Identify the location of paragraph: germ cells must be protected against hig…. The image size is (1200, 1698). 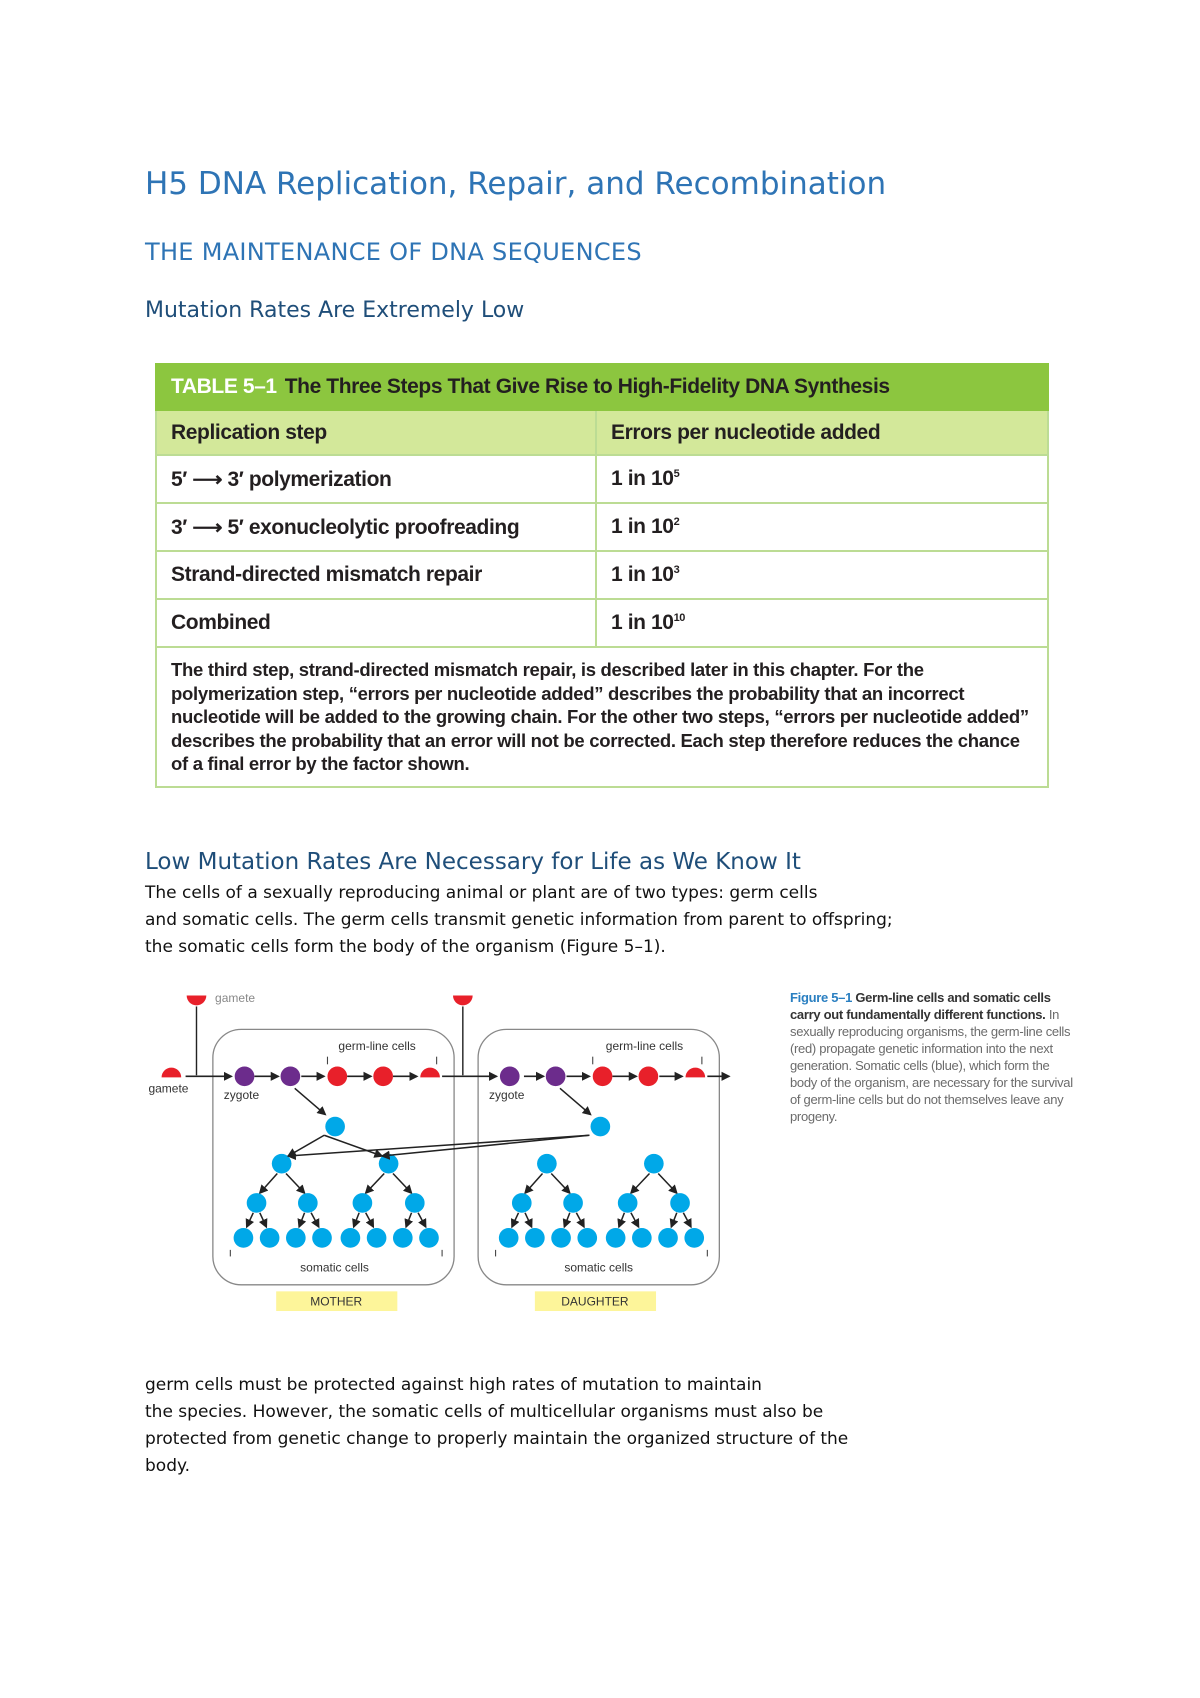
(496, 1426).